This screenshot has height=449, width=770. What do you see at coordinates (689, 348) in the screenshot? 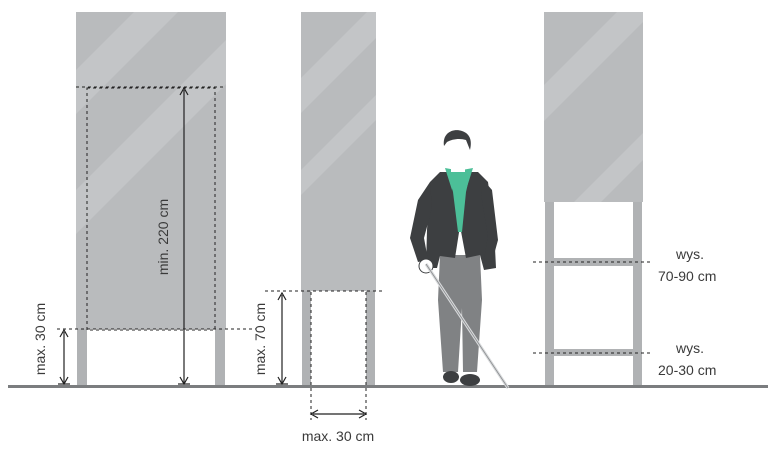
I see `label-wys-2: wys.` at bounding box center [689, 348].